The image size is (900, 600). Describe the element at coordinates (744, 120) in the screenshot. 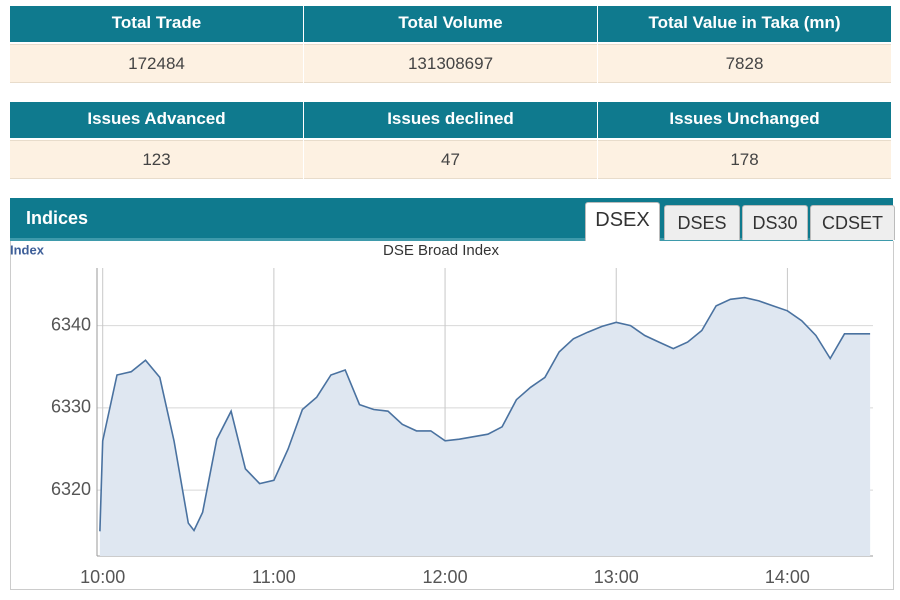

I see `table-header: Issues Unchanged` at that location.